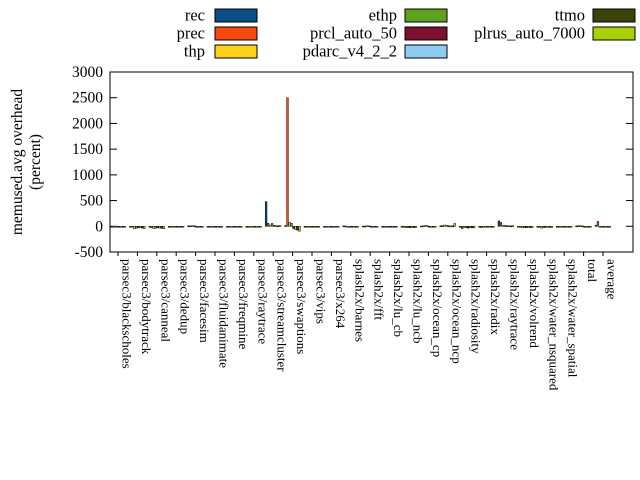 The width and height of the screenshot is (640, 480). Describe the element at coordinates (592, 270) in the screenshot. I see `x-category-label: total` at that location.